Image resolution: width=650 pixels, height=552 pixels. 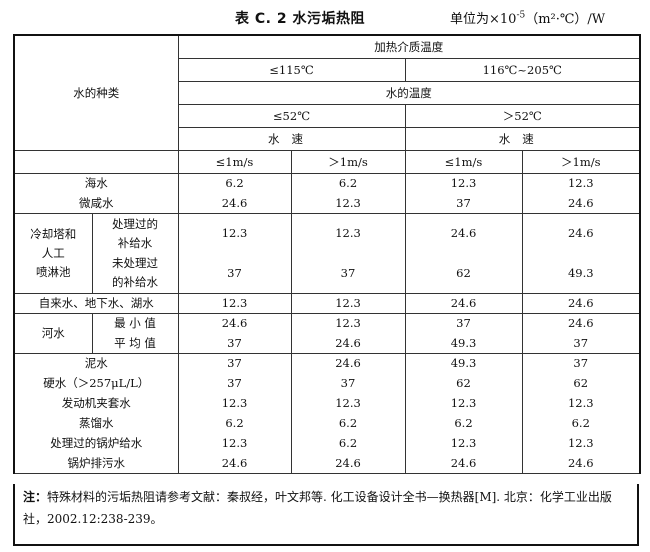 I want to click on row-label: 自来水、地下水、湖水, so click(x=96, y=303).